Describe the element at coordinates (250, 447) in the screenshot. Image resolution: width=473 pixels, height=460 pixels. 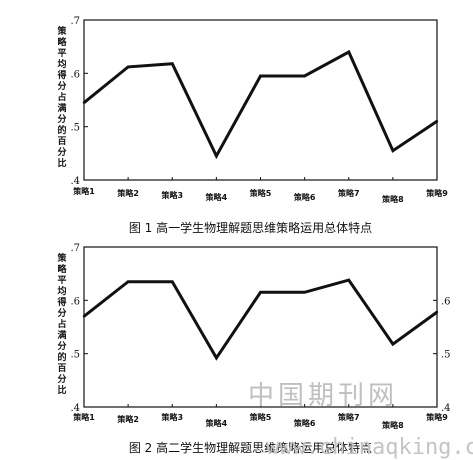
I see `chart-2-caption: 图 2 高二学生物理解题思维策略运用总体特点` at that location.